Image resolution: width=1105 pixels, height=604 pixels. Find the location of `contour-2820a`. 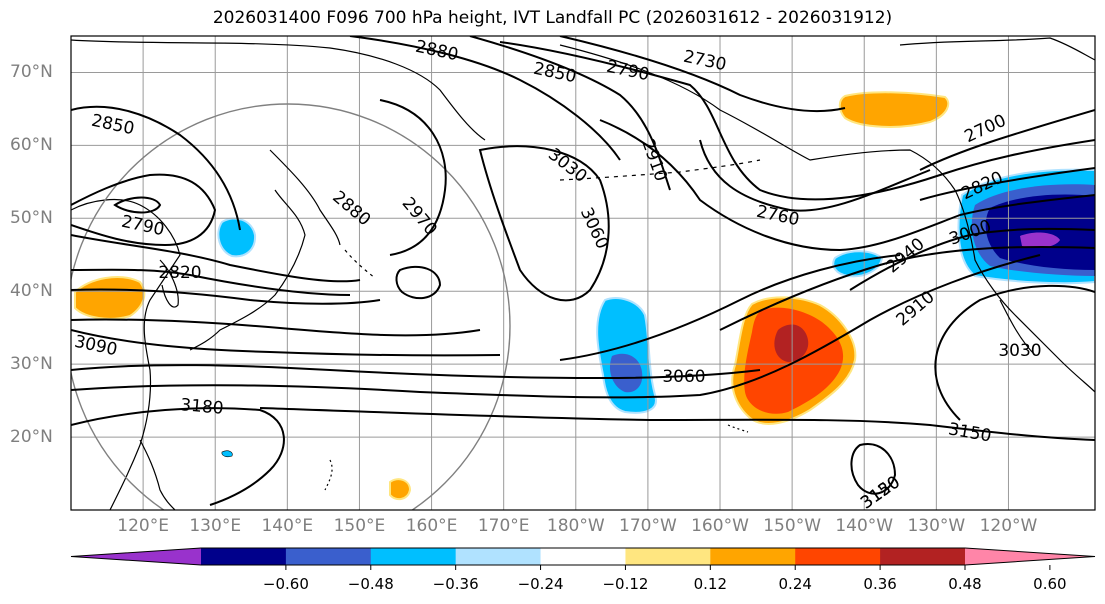

contour-2820a is located at coordinates (144, 210).